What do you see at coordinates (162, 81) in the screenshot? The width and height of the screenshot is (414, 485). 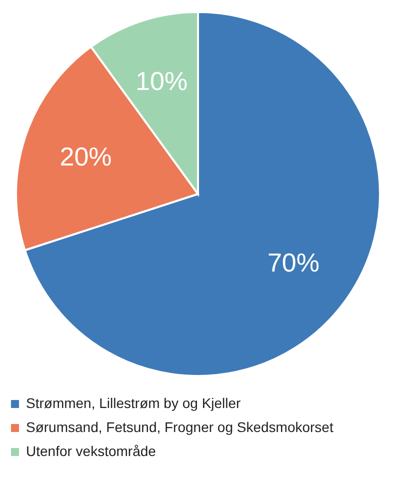 I see `data-label: 10%` at bounding box center [162, 81].